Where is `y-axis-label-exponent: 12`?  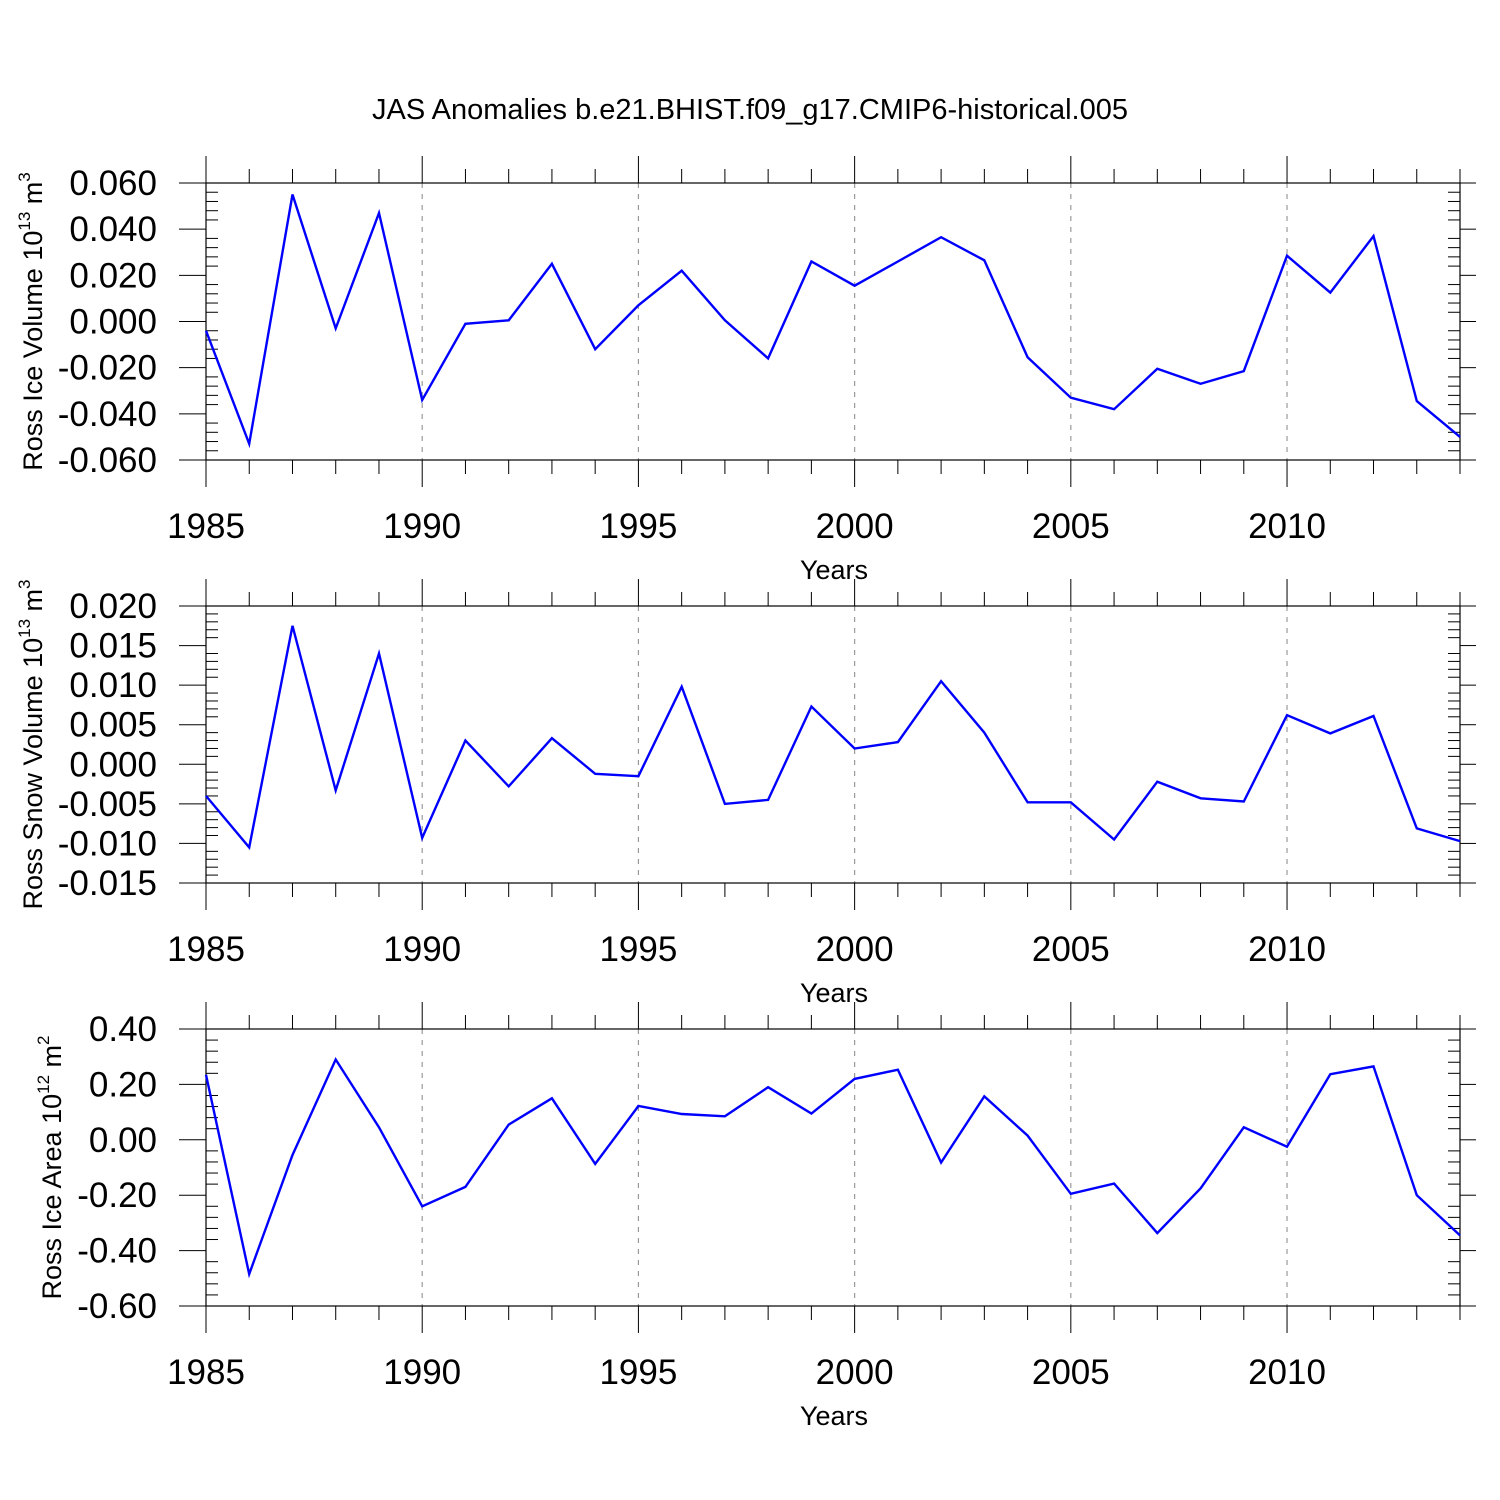 y-axis-label-exponent: 12 is located at coordinates (43, 1084).